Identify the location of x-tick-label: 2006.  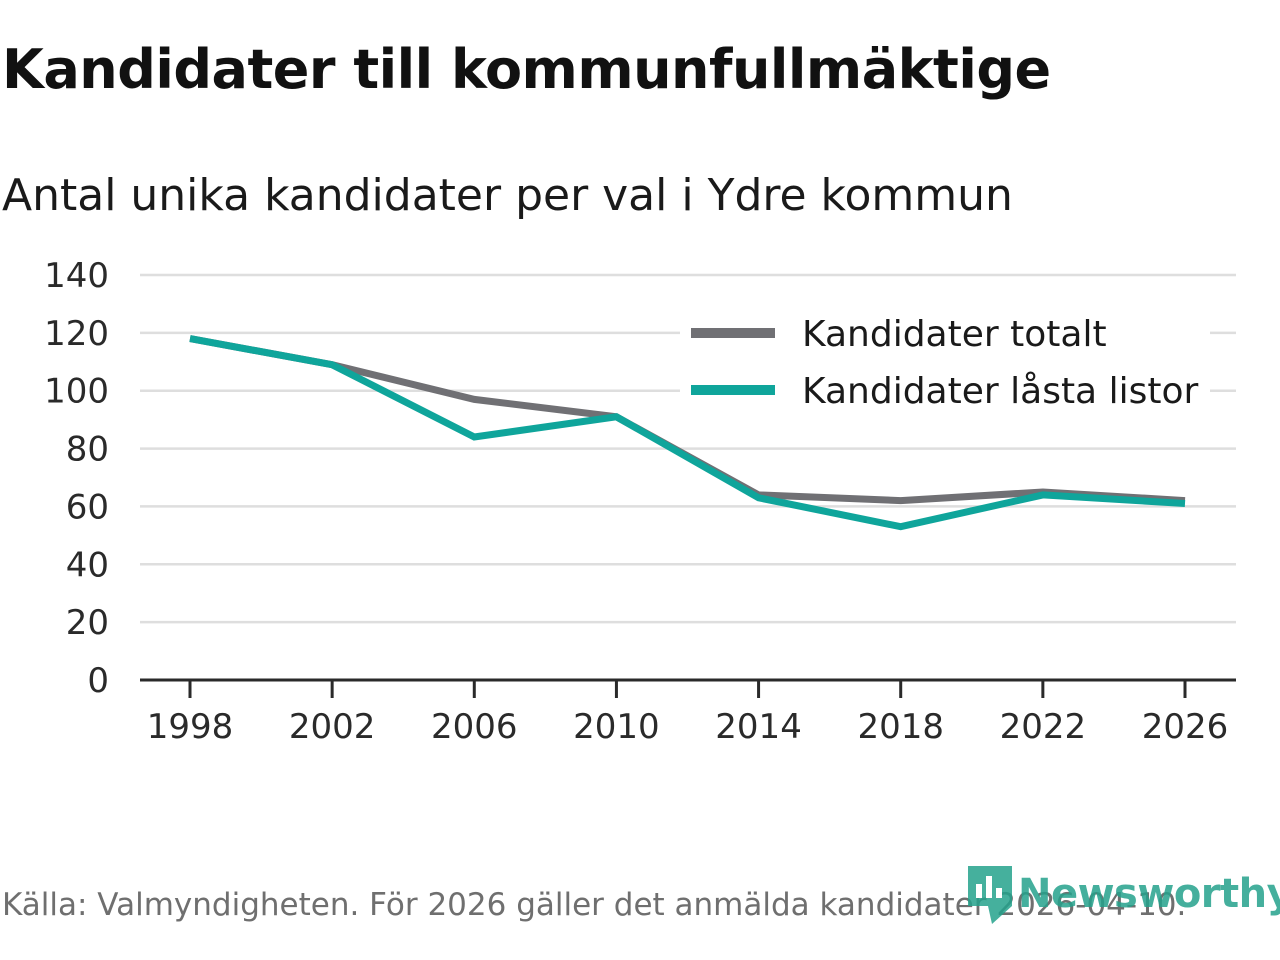
(474, 727).